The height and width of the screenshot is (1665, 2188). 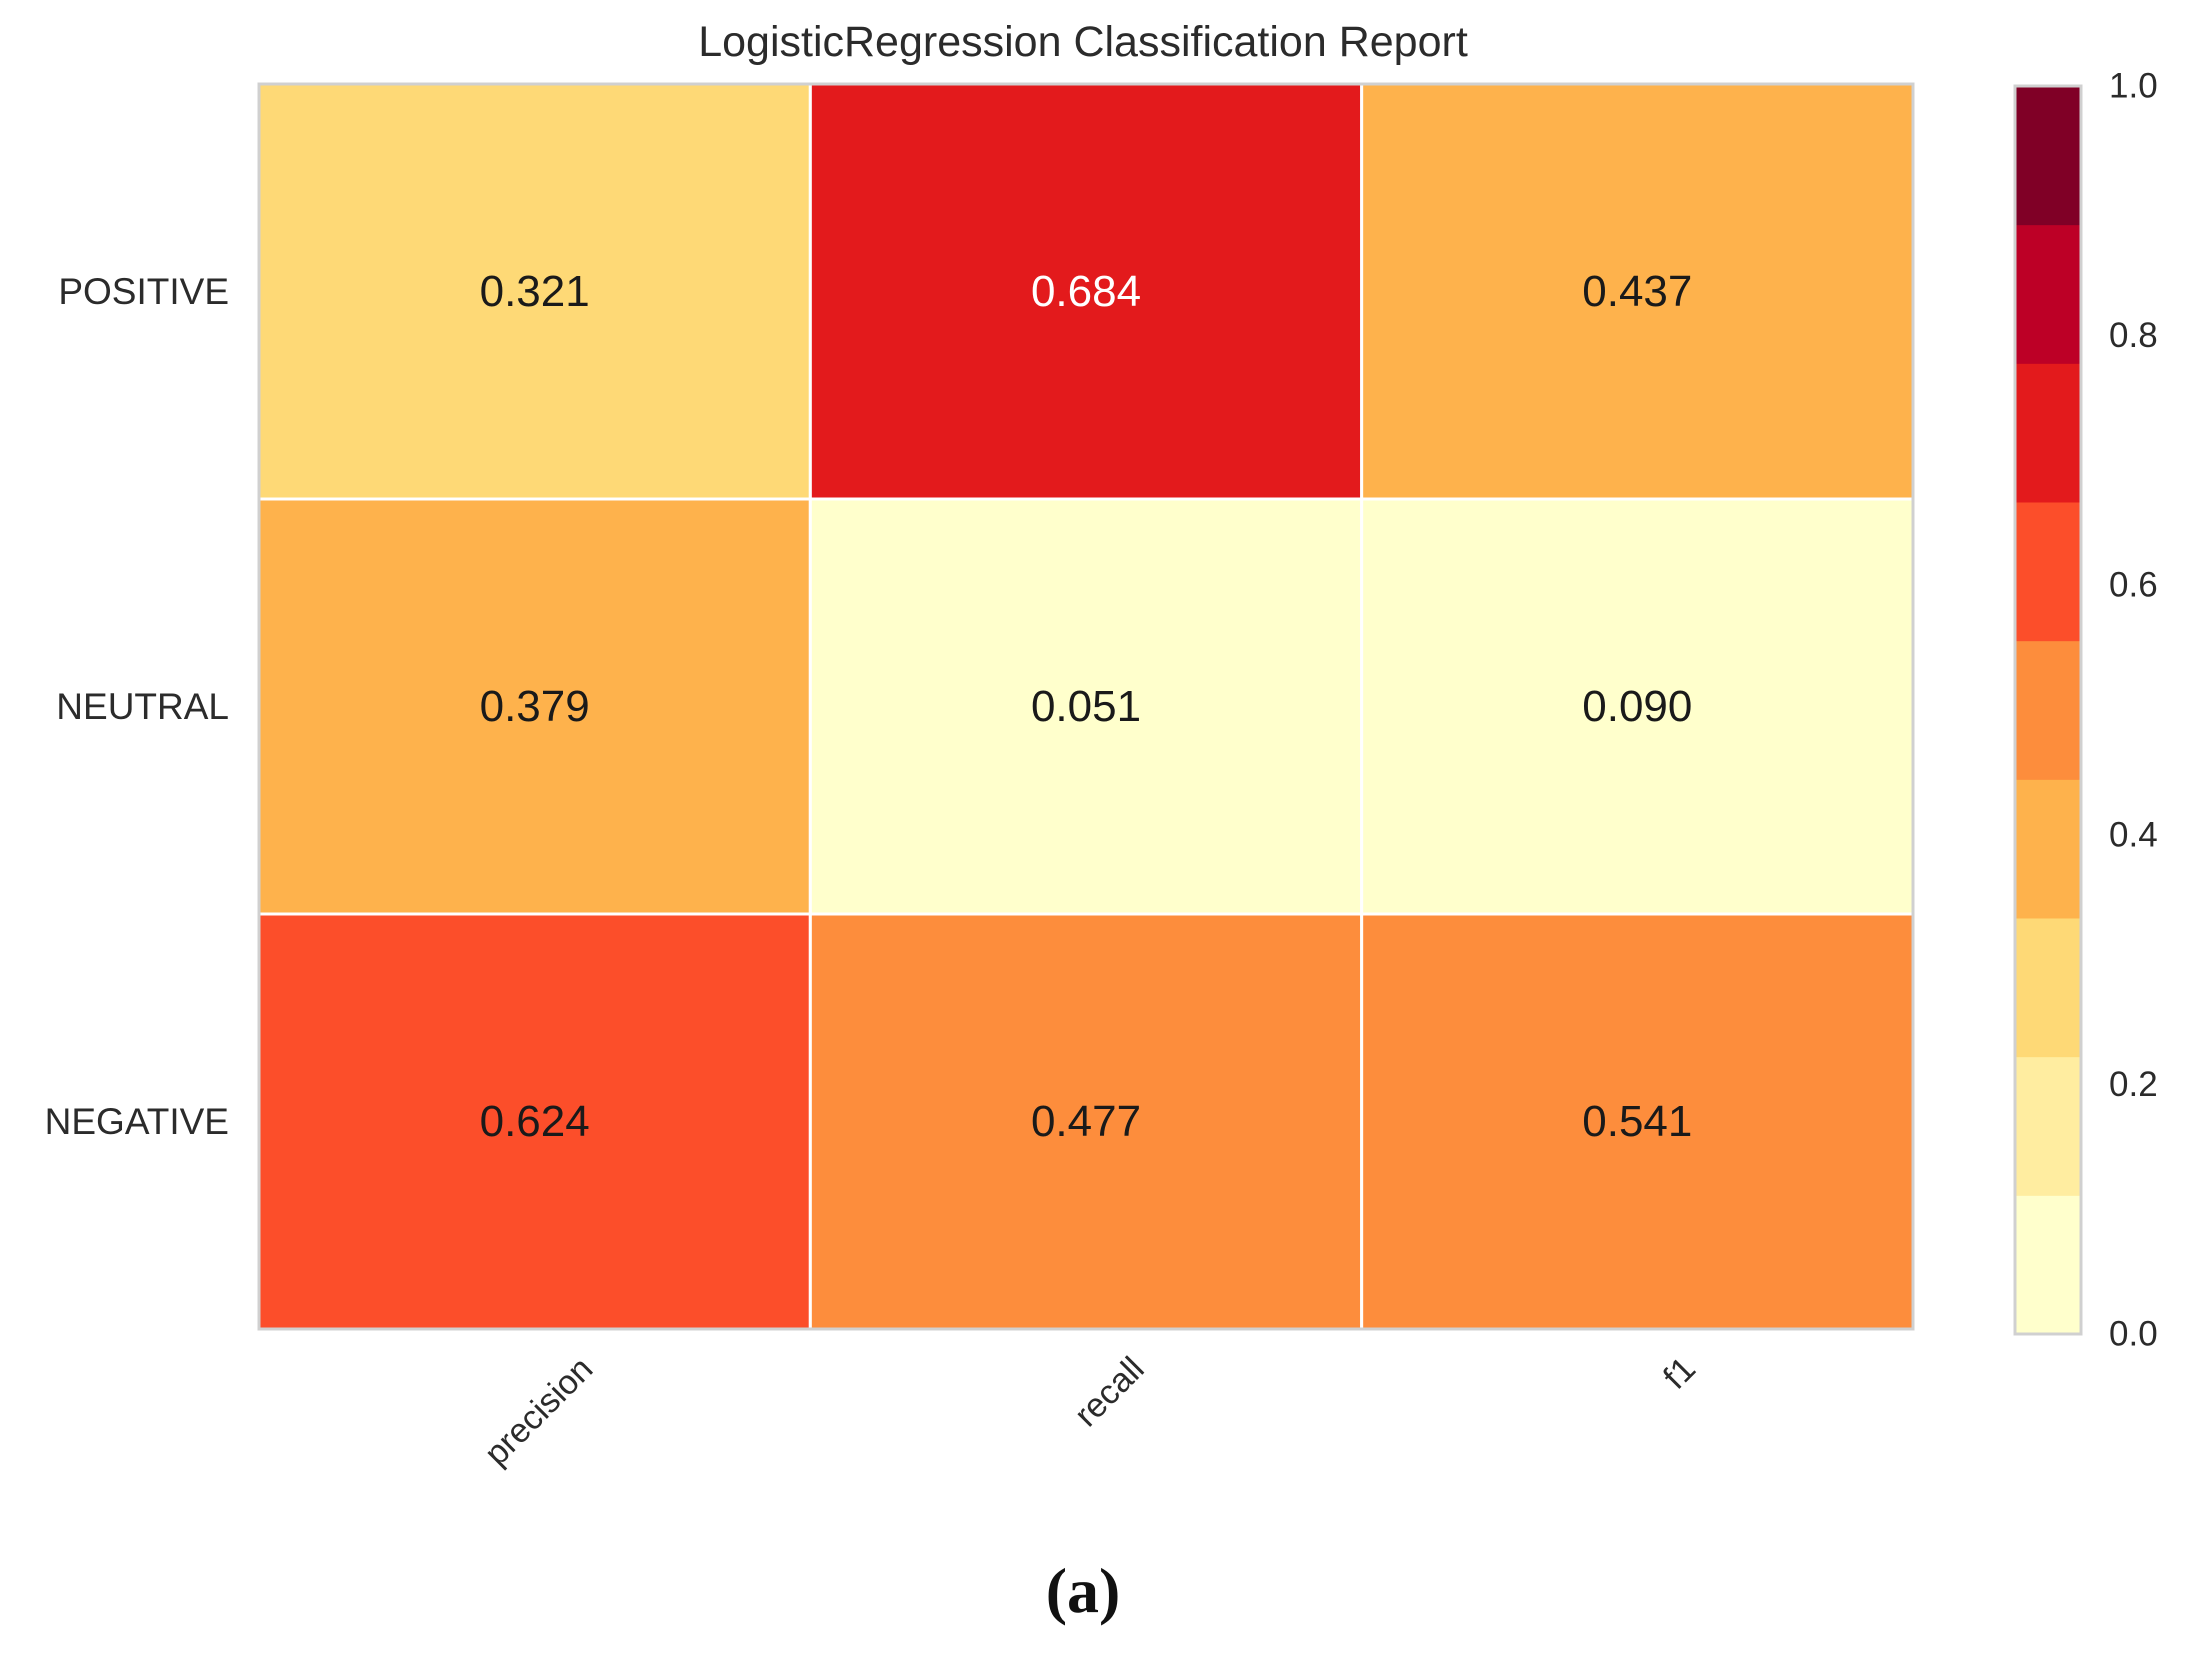 I want to click on cell-value-label: 0.051, so click(x=1086, y=706).